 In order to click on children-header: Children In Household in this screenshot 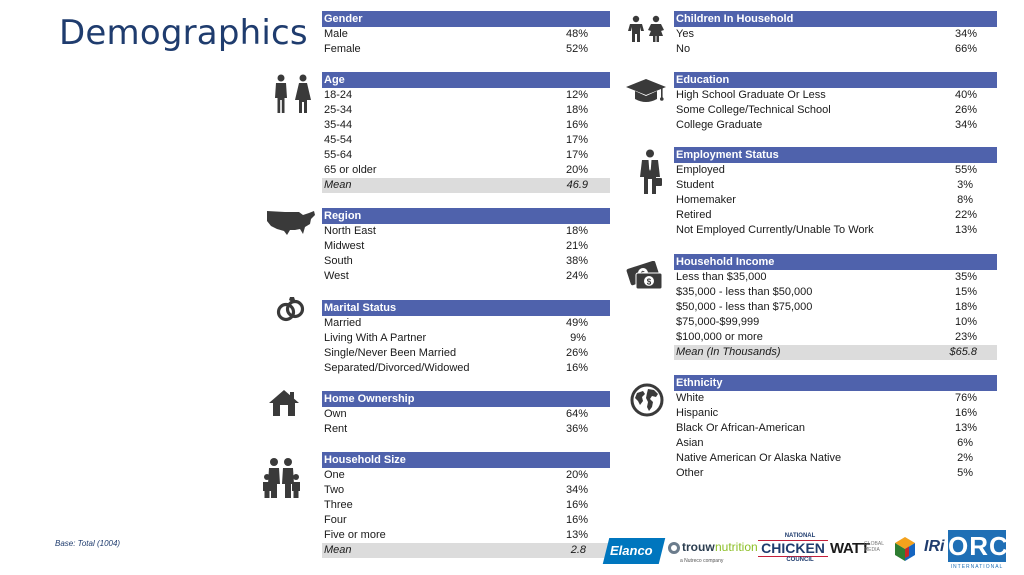, I will do `click(835, 19)`.